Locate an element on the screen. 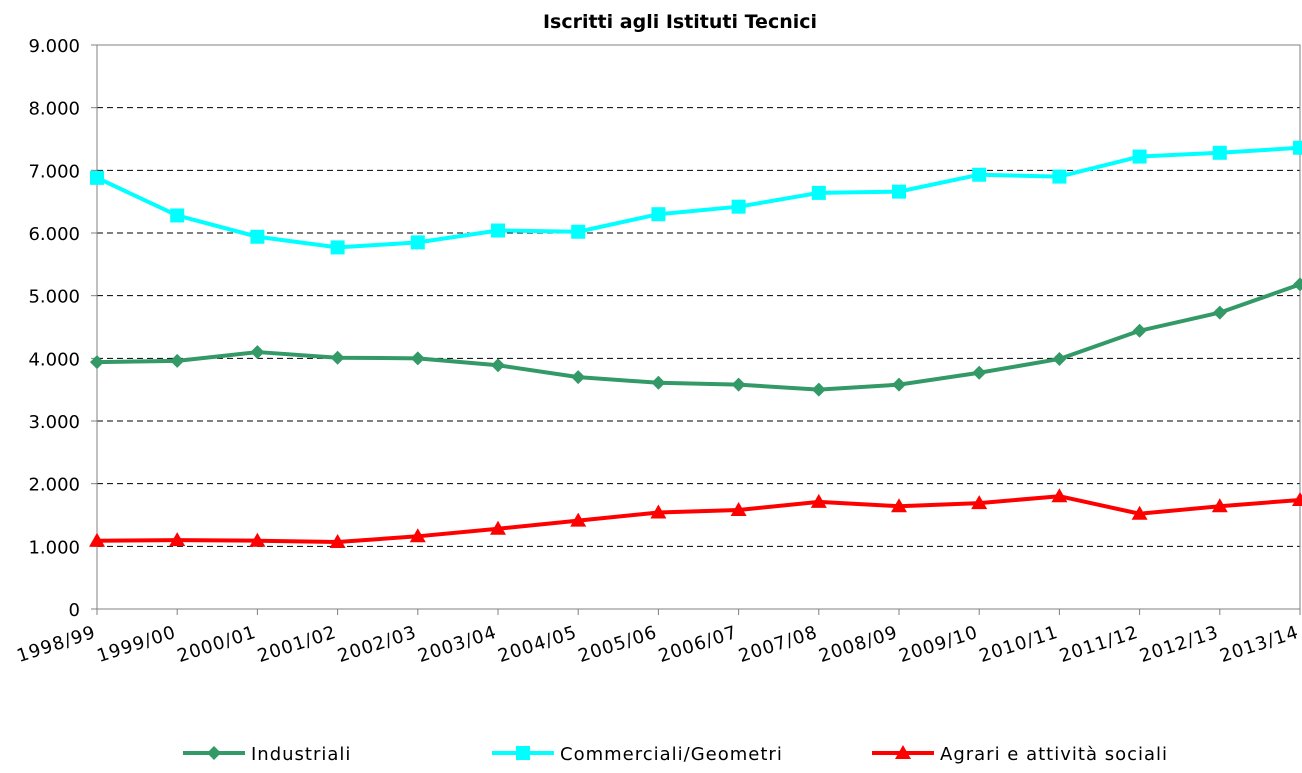  y-tick-label: 2.000 is located at coordinates (54, 485).